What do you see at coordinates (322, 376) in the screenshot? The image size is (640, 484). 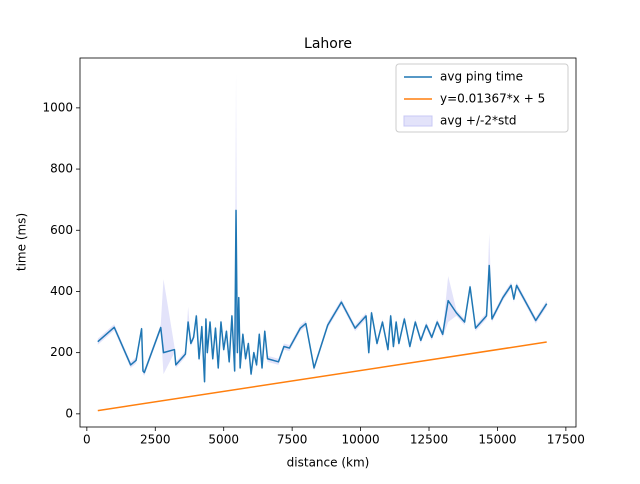 I see `series-line` at bounding box center [322, 376].